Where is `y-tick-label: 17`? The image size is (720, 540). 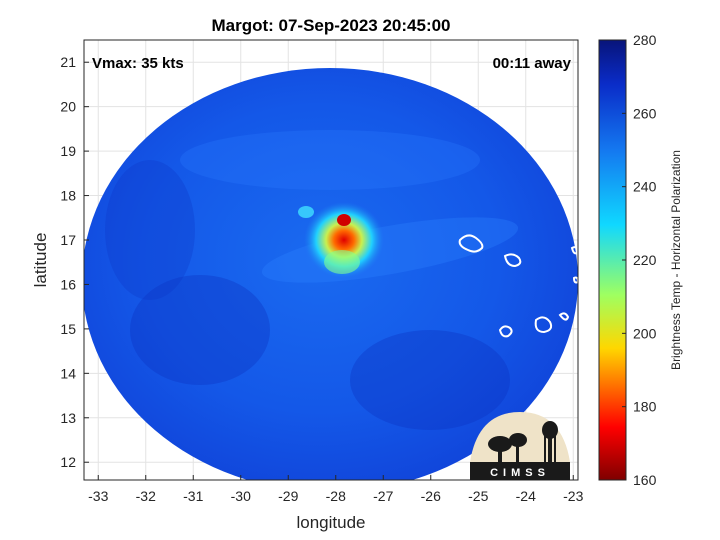
y-tick-label: 17 is located at coordinates (68, 240).